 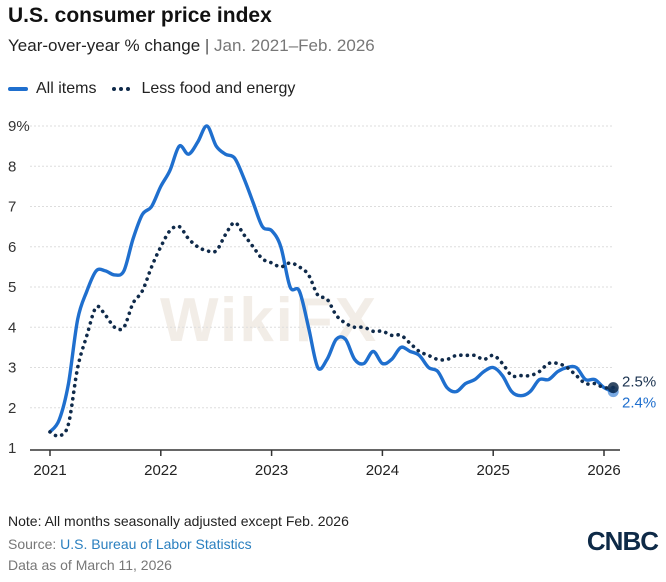 What do you see at coordinates (382, 470) in the screenshot?
I see `x-tick-label-2024: 2024` at bounding box center [382, 470].